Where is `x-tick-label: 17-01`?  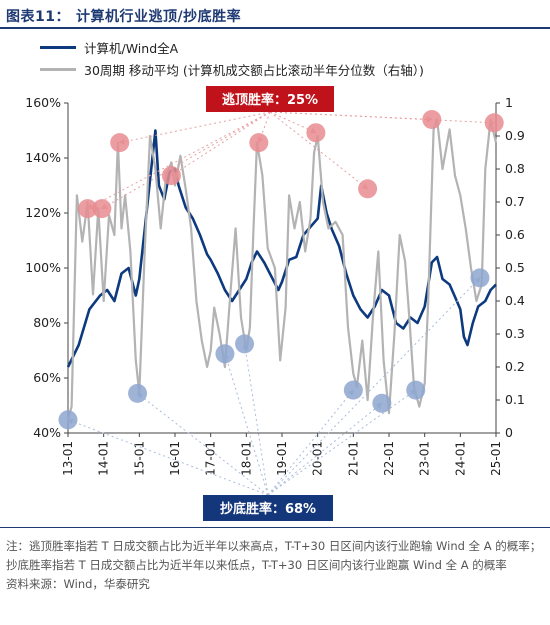 x-tick-label: 17-01 is located at coordinates (211, 458).